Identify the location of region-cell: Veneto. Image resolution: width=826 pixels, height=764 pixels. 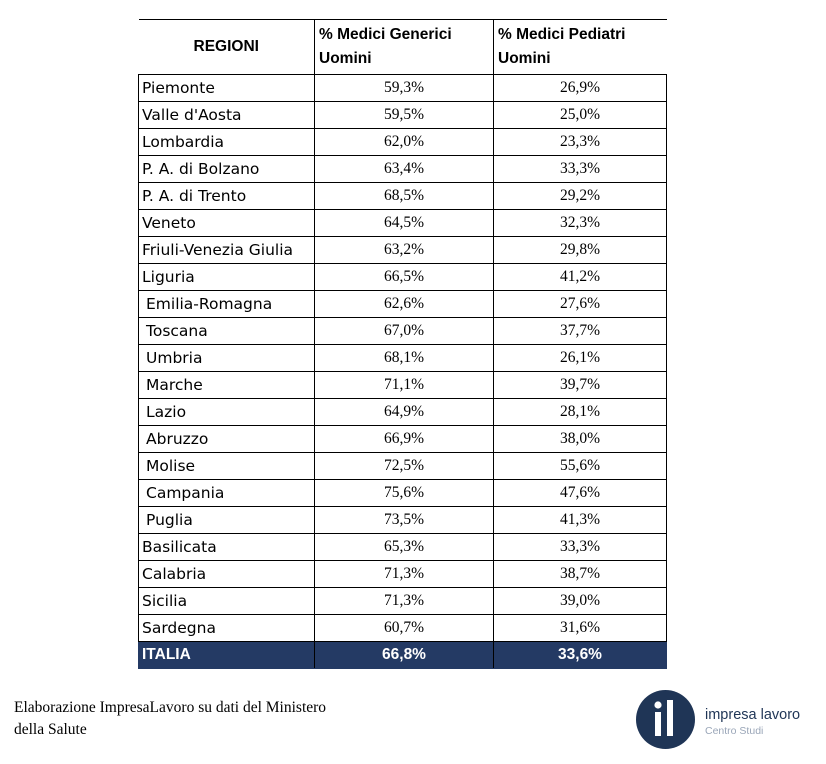
(226, 223).